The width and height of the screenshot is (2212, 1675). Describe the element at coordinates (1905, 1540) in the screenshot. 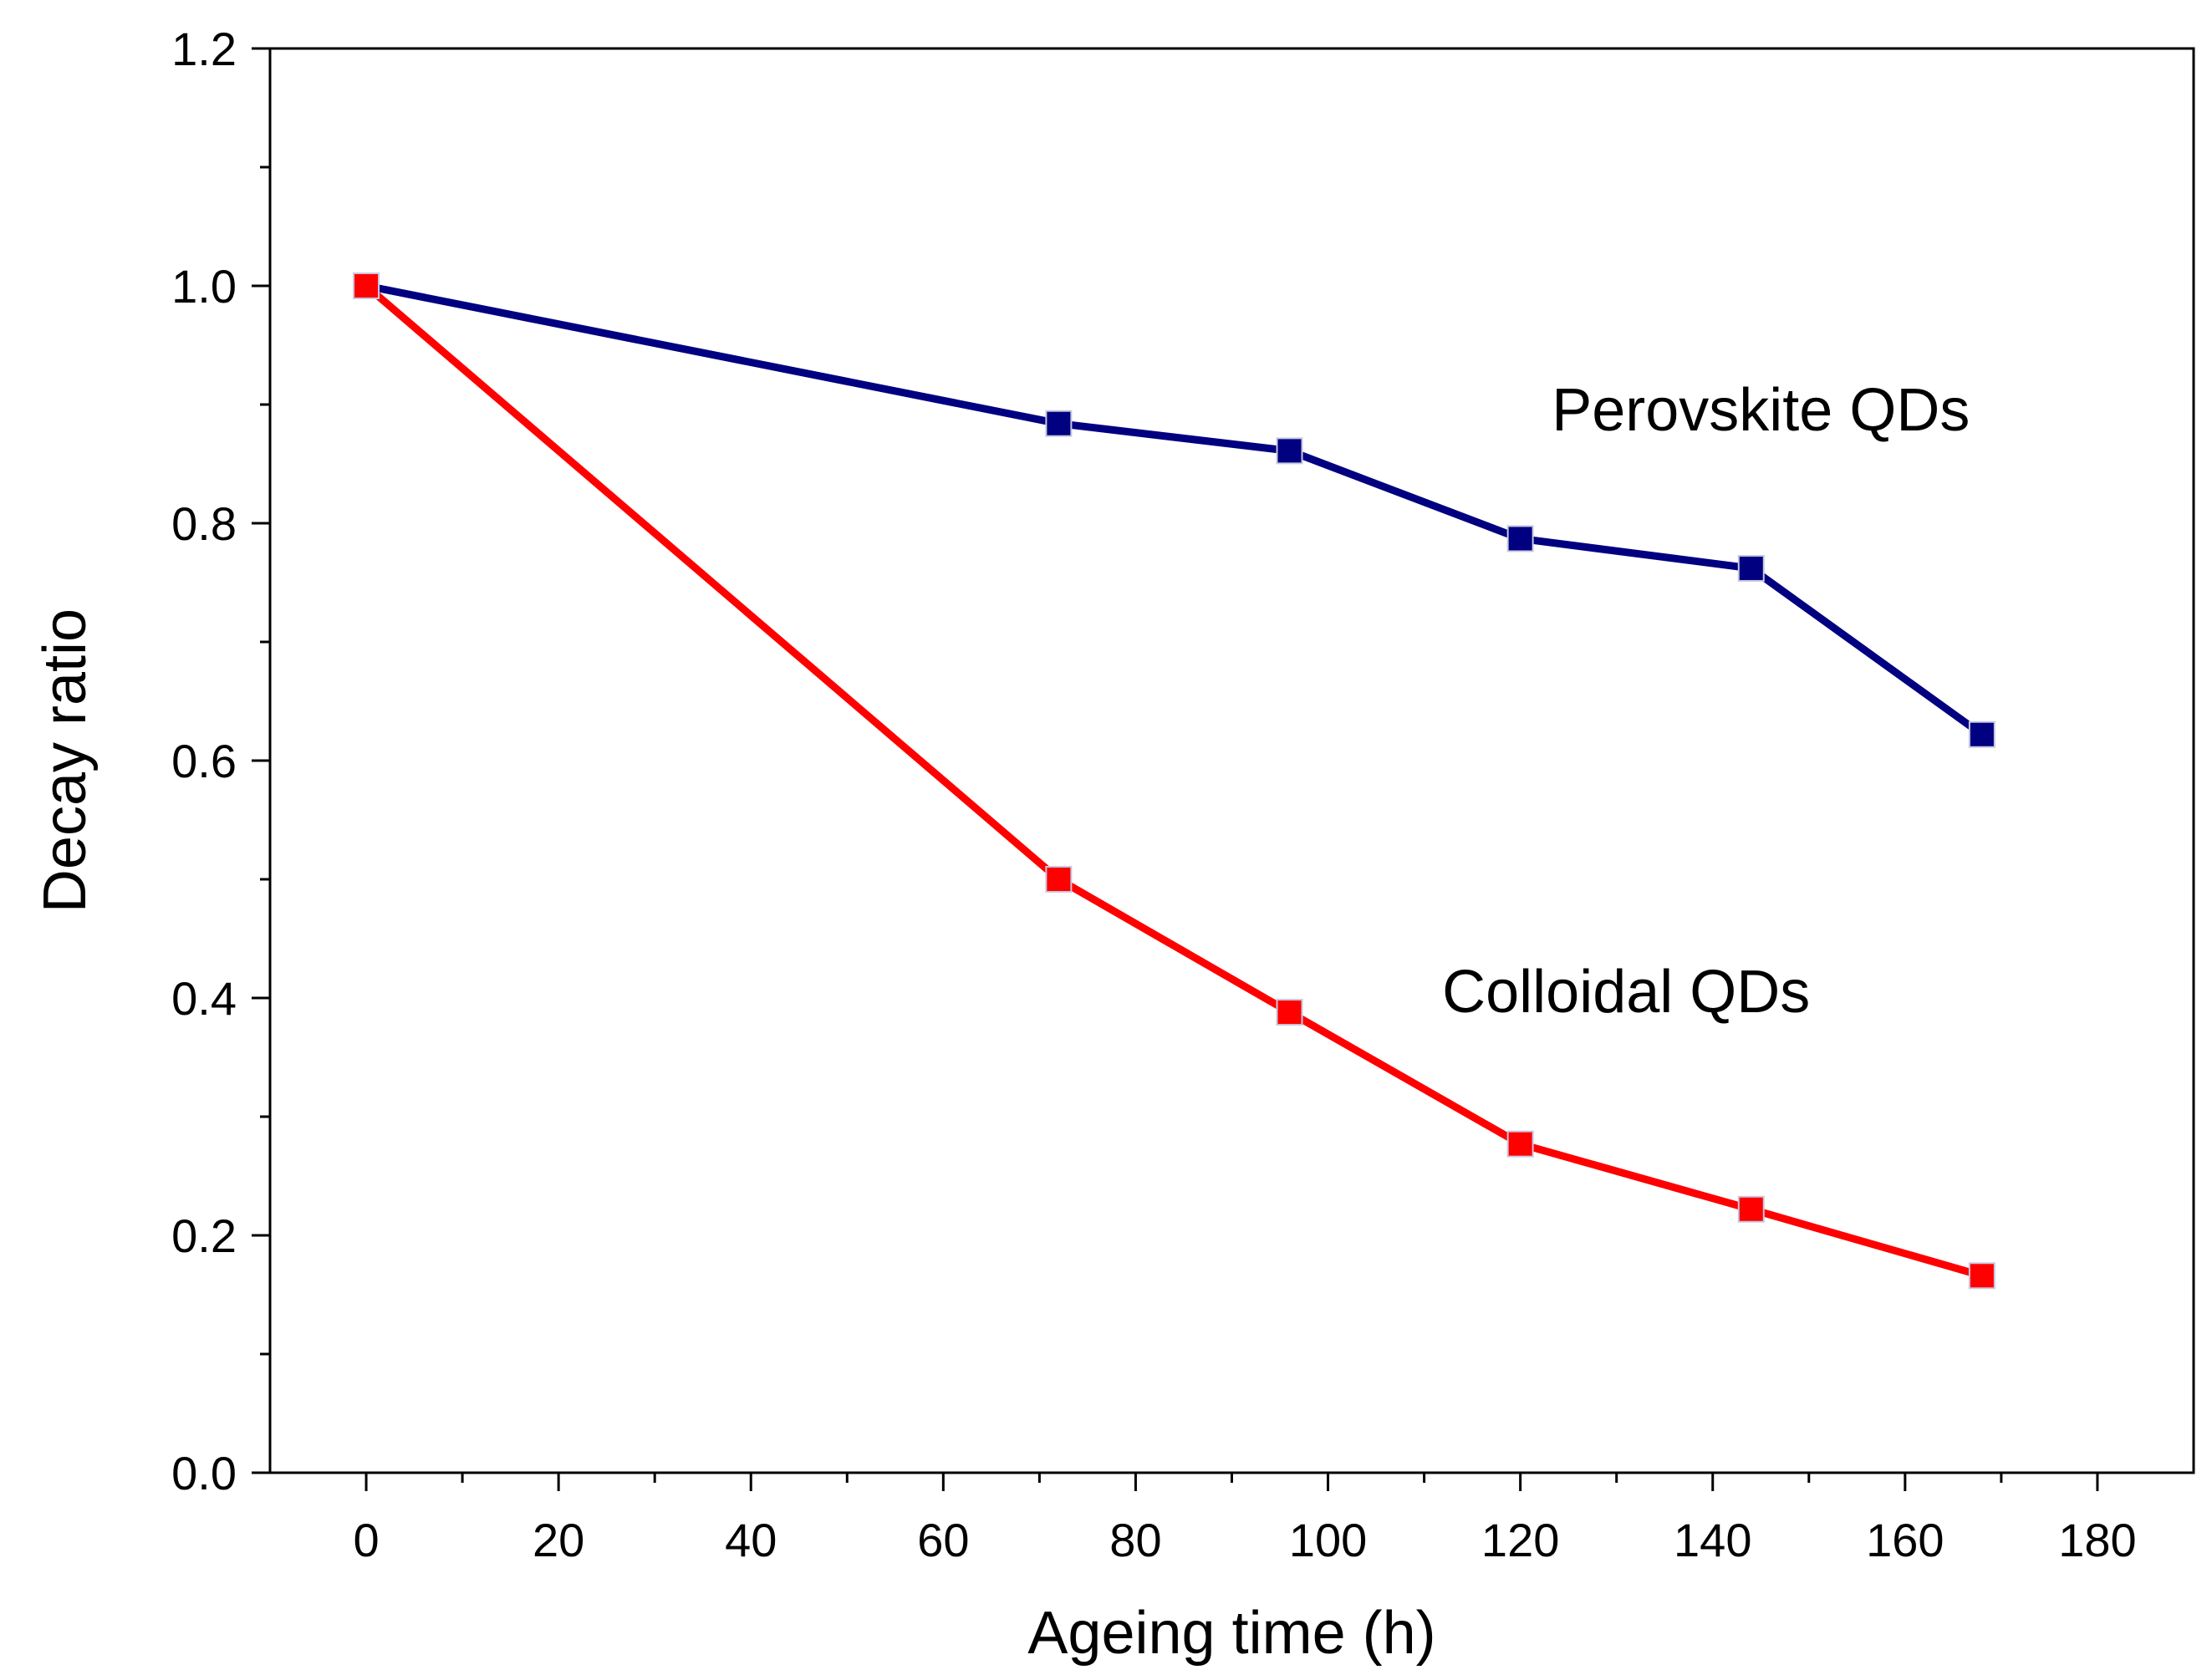

I see `x-tick-label: 160` at that location.